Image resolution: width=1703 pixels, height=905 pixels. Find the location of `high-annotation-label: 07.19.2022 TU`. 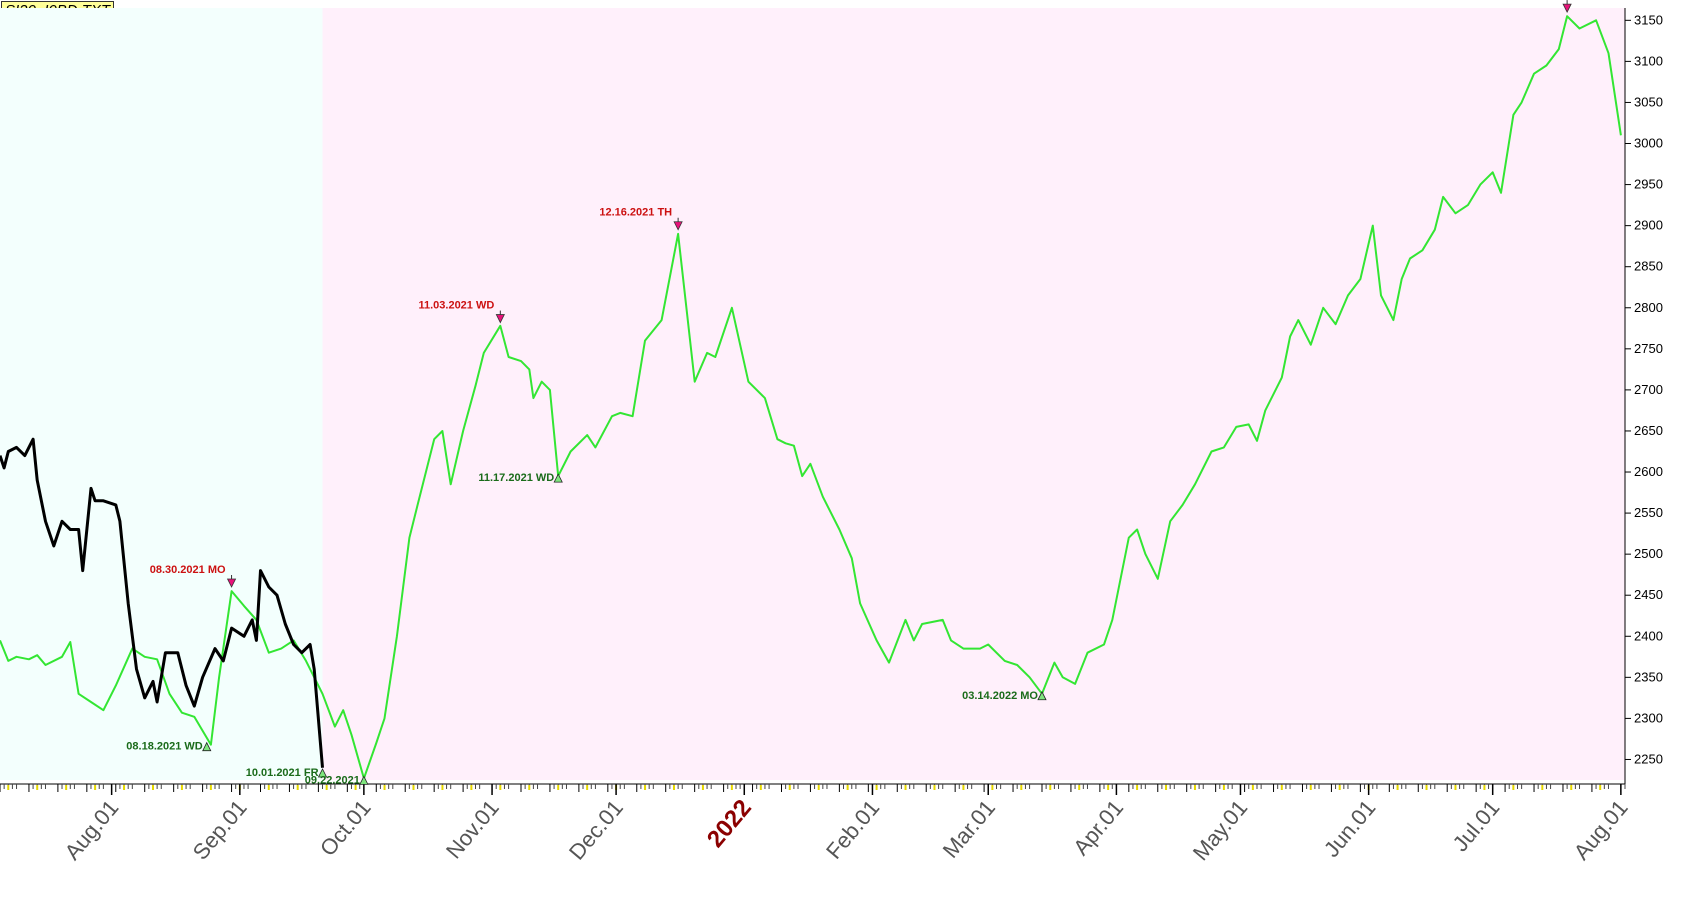

high-annotation-label: 07.19.2022 TU is located at coordinates (1524, 0).